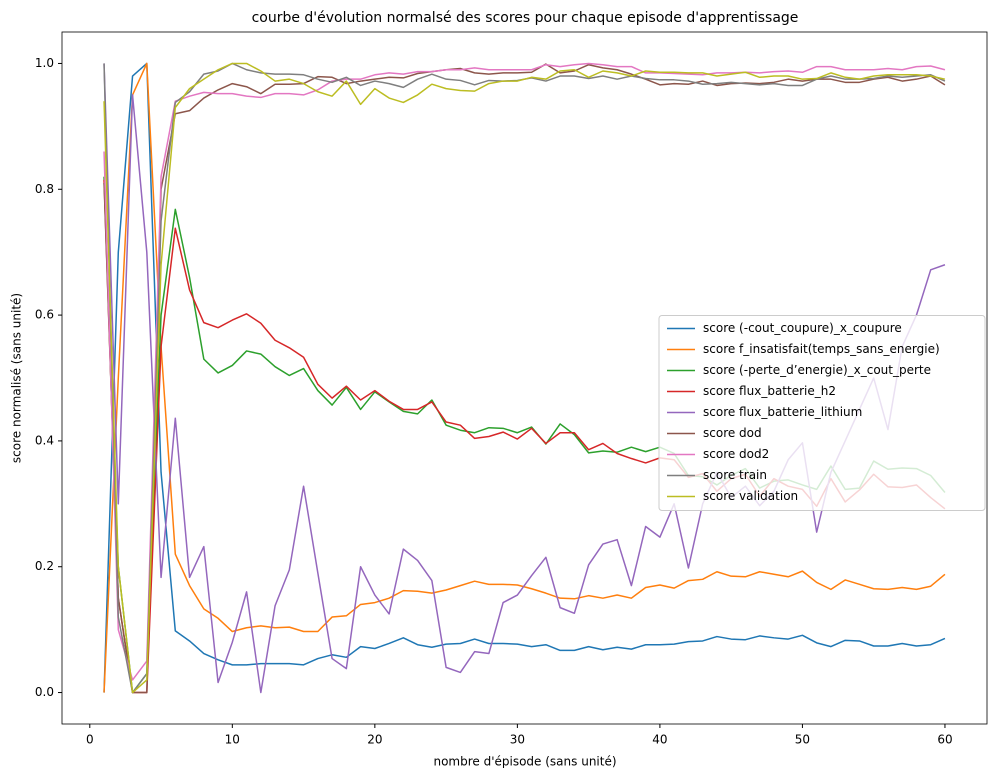 This screenshot has width=1001, height=779. Describe the element at coordinates (90, 740) in the screenshot. I see `x-tick-label: 0` at that location.